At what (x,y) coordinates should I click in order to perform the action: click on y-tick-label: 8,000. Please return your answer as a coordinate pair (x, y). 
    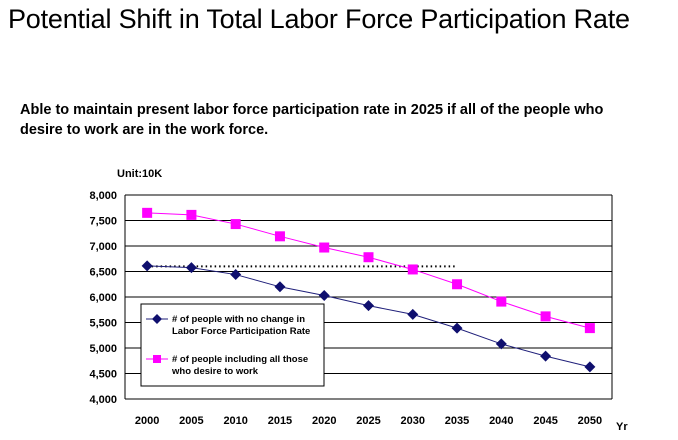
    Looking at the image, I should click on (103, 196).